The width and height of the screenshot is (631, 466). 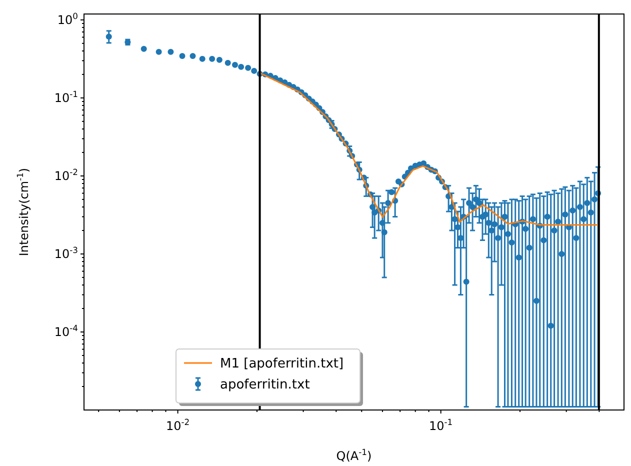 I want to click on legend-label: apoferritin.txt, so click(x=265, y=385).